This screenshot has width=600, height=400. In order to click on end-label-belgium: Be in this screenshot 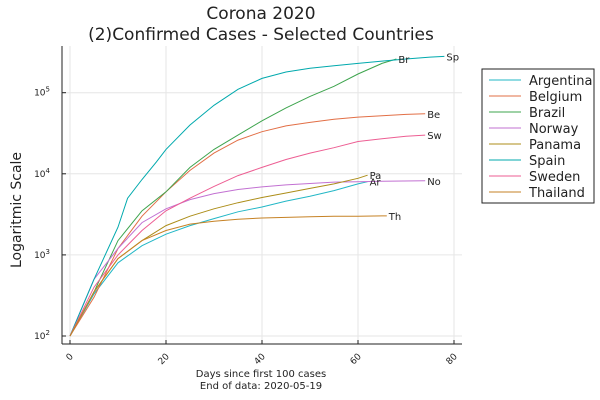, I will do `click(433, 115)`.